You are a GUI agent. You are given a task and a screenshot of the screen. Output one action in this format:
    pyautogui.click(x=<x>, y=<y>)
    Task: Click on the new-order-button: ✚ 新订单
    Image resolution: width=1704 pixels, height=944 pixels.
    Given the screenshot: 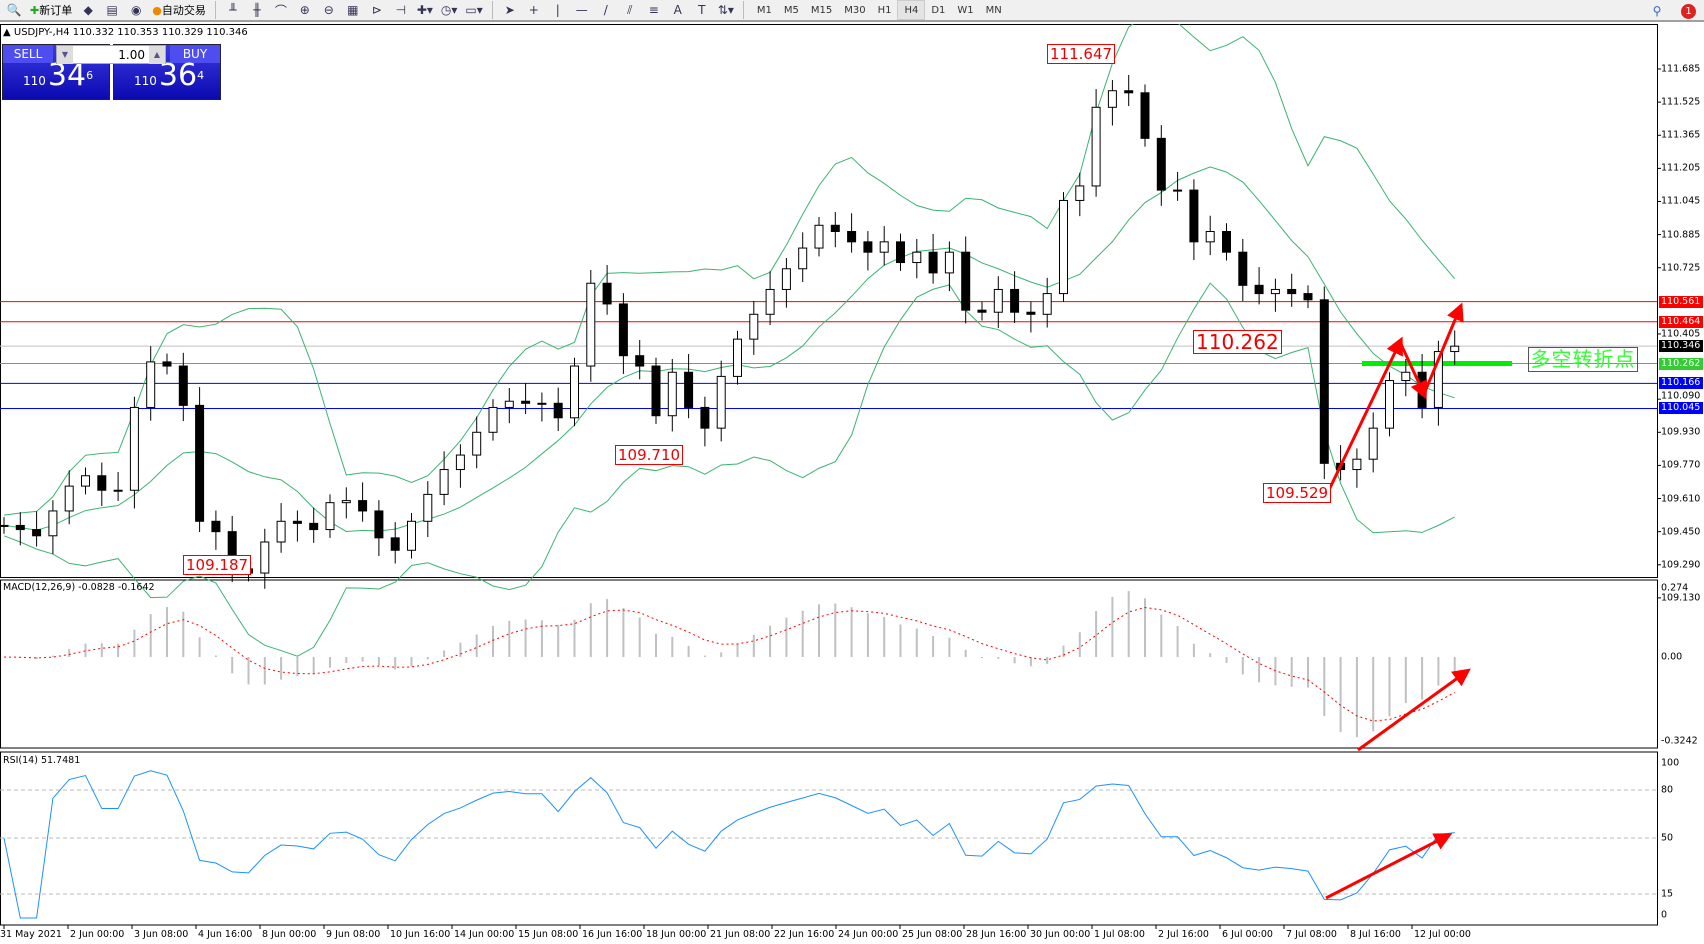 What is the action you would take?
    pyautogui.click(x=51, y=10)
    